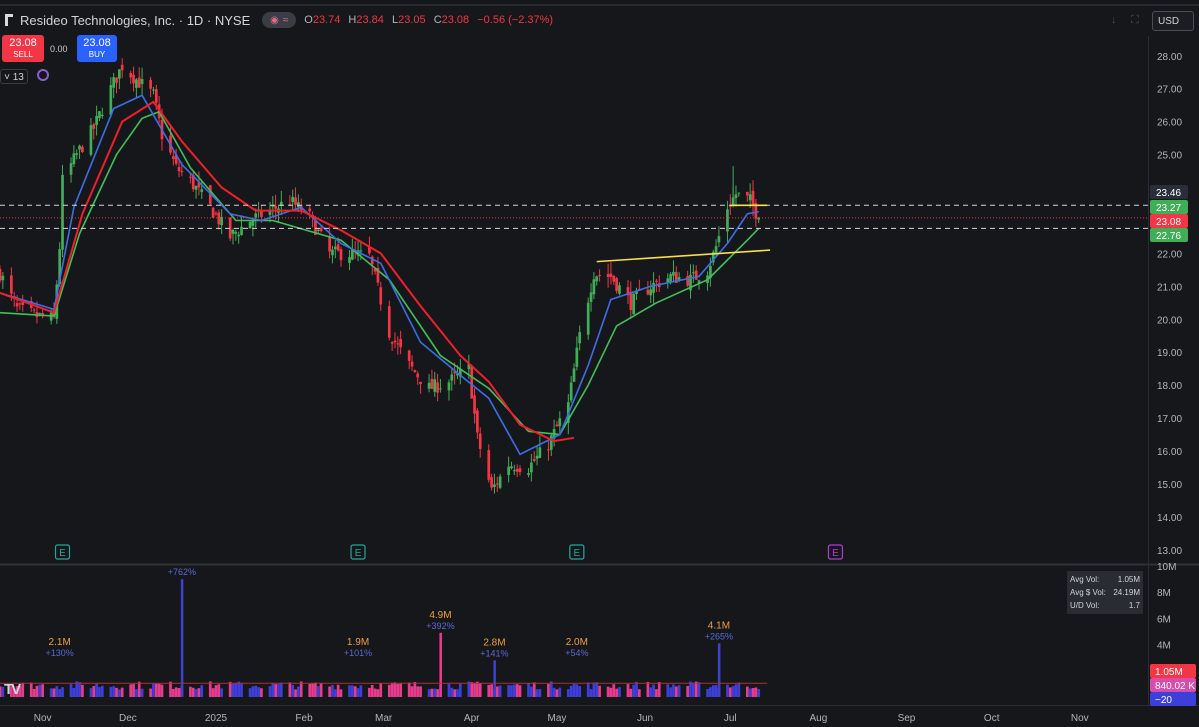  What do you see at coordinates (308, 20) in the screenshot?
I see `open-label: O` at bounding box center [308, 20].